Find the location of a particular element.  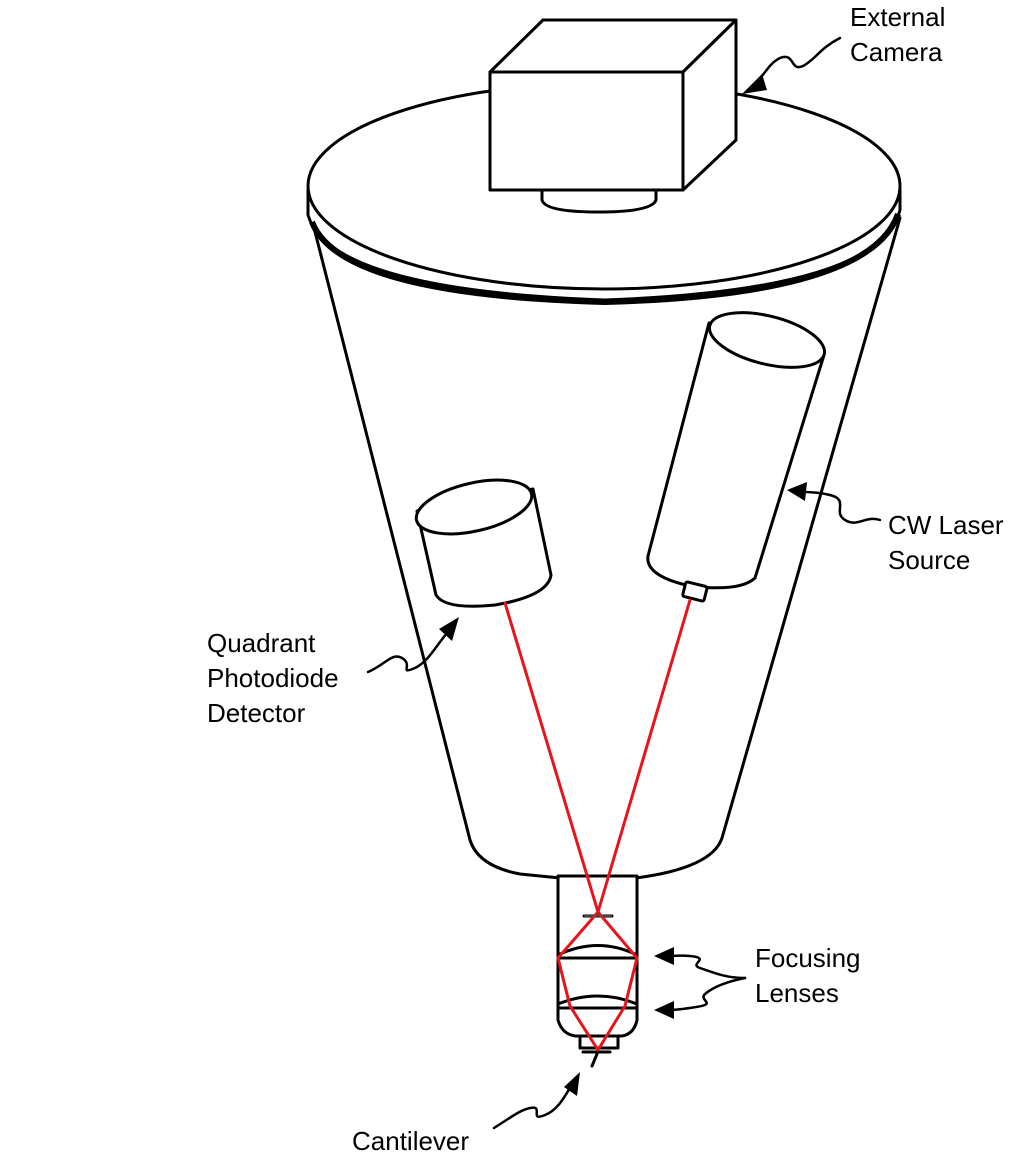

external-camera-pointer is located at coordinates (792, 65).